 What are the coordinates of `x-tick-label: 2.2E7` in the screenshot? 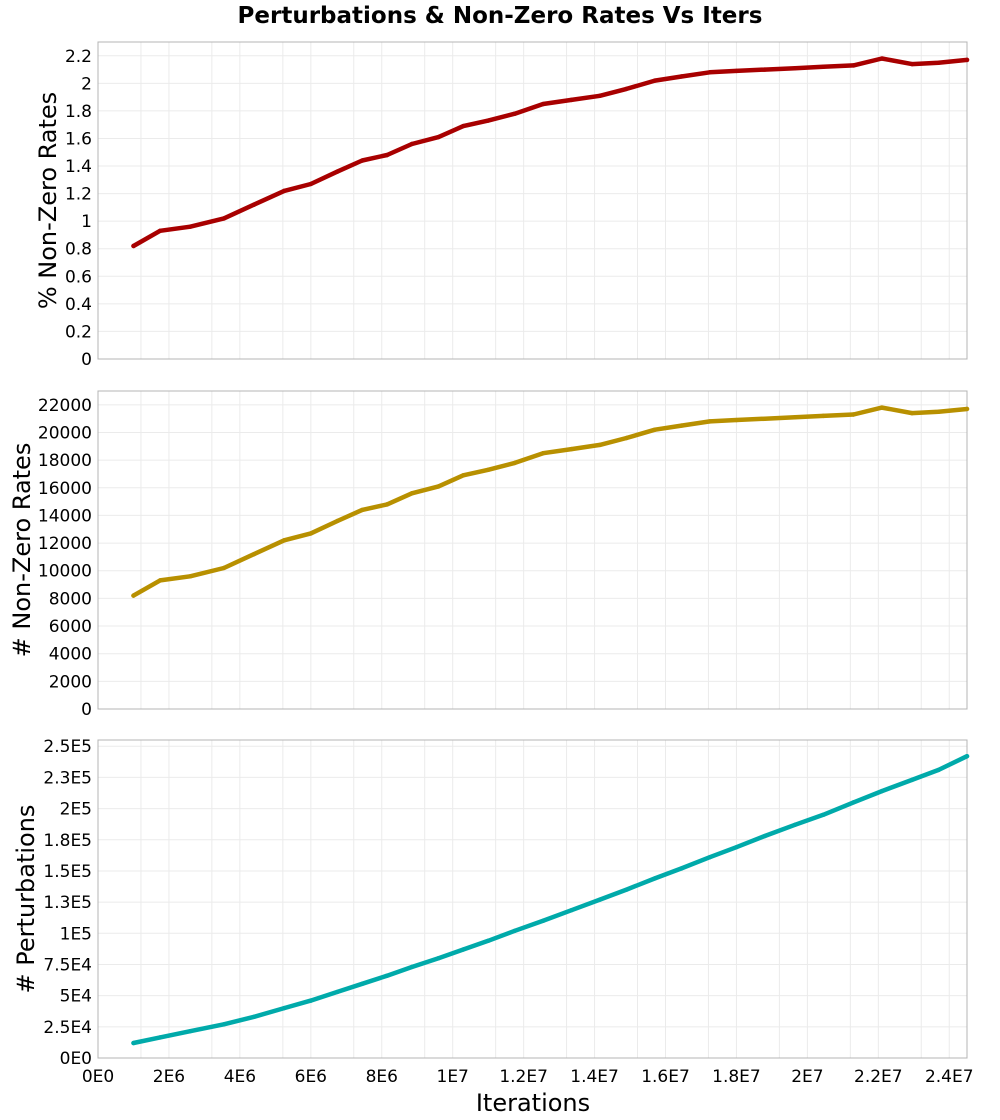 It's located at (878, 1077).